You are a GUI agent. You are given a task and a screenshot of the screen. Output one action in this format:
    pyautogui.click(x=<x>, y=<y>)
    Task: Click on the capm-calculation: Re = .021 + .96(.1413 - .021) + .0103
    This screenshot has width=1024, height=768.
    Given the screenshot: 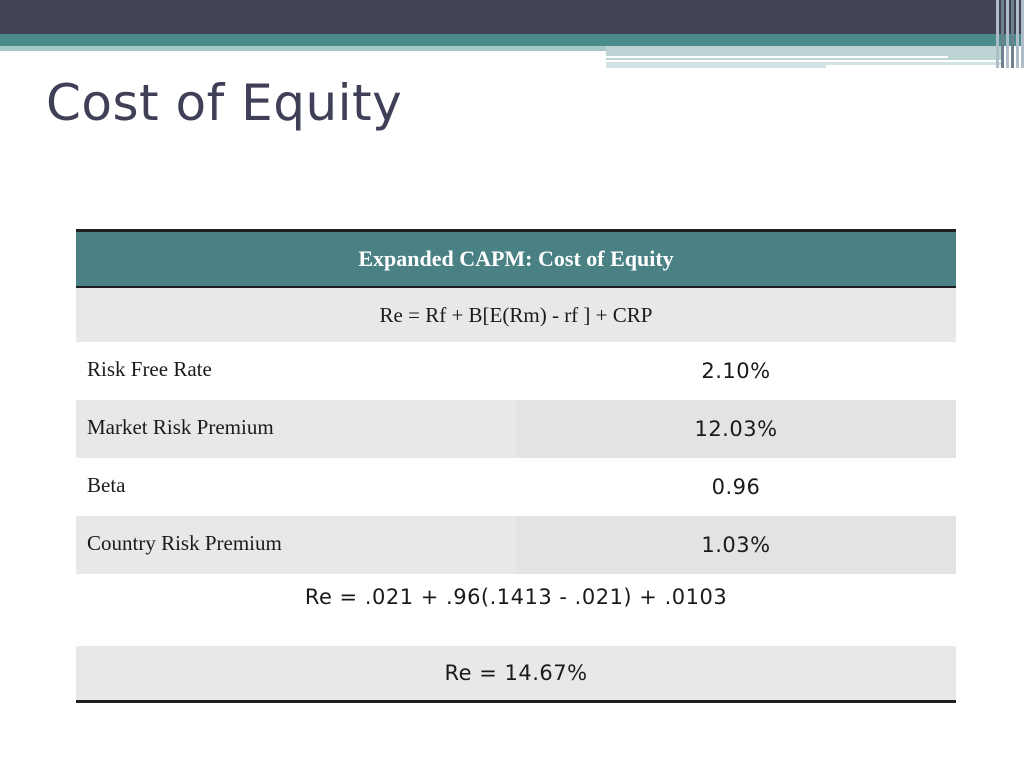 What is the action you would take?
    pyautogui.click(x=516, y=597)
    